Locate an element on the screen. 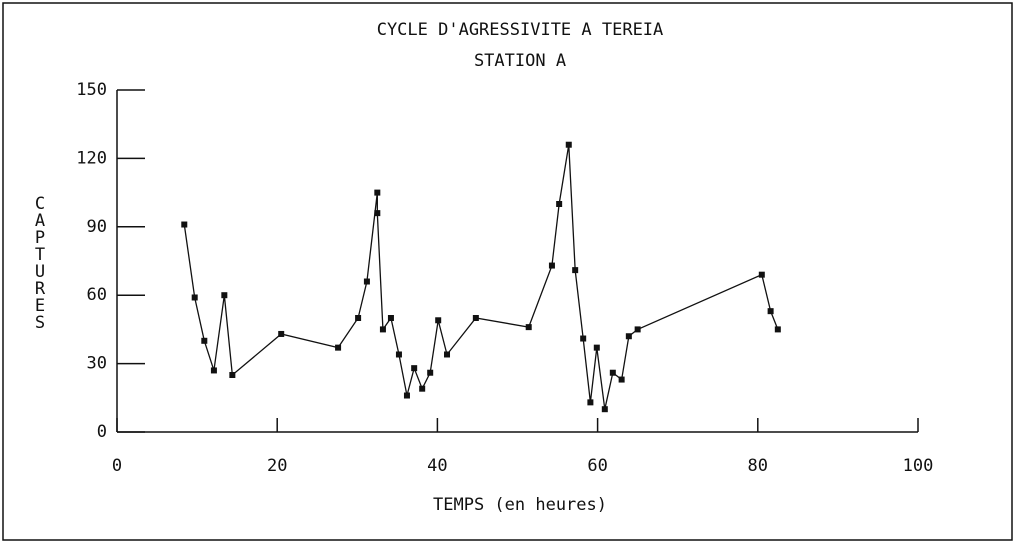 This screenshot has width=1016, height=544. x-tick-label: 100 is located at coordinates (918, 466).